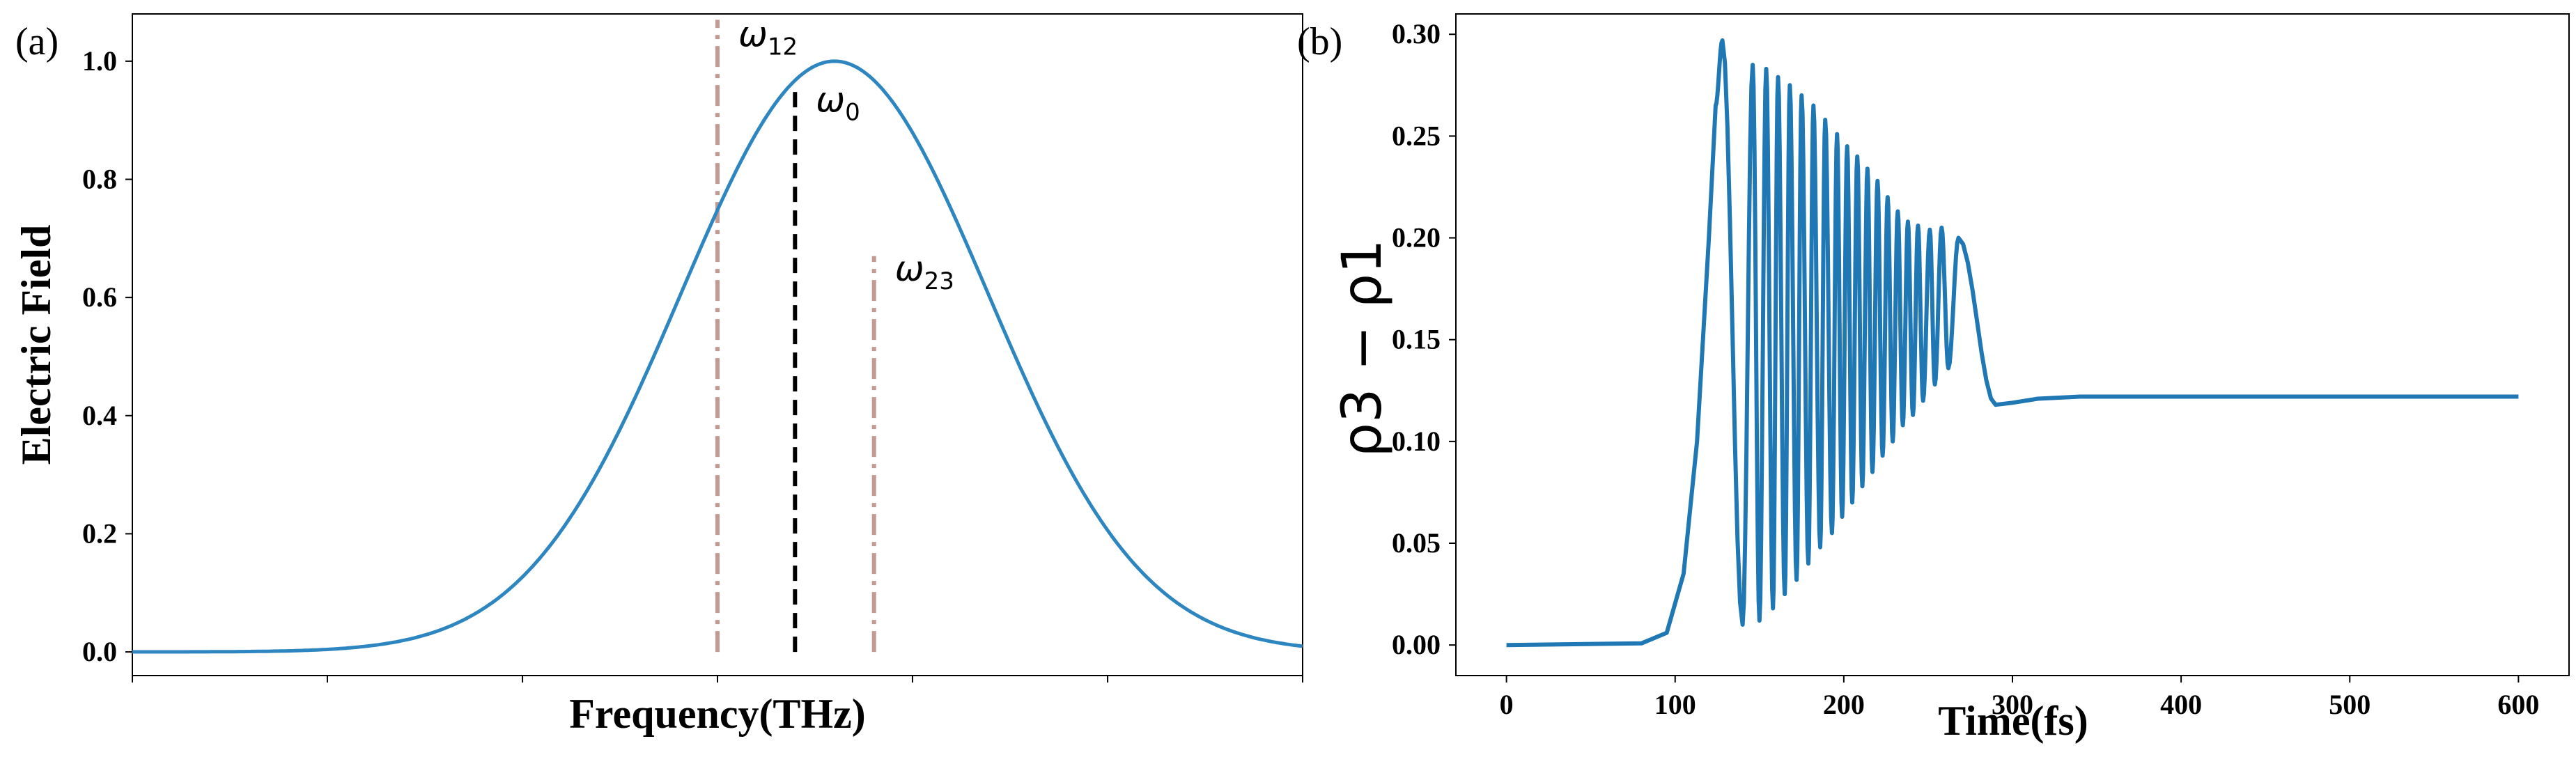 This screenshot has width=2576, height=764. What do you see at coordinates (1319, 41) in the screenshot?
I see `panel-b-label: (b)` at bounding box center [1319, 41].